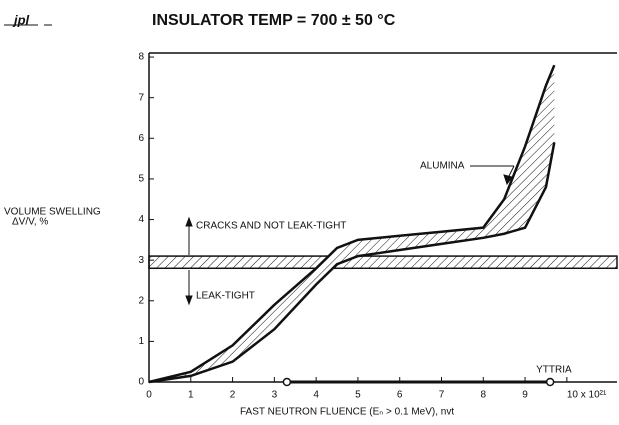  Describe the element at coordinates (358, 395) in the screenshot. I see `x-tick-label: 5` at that location.